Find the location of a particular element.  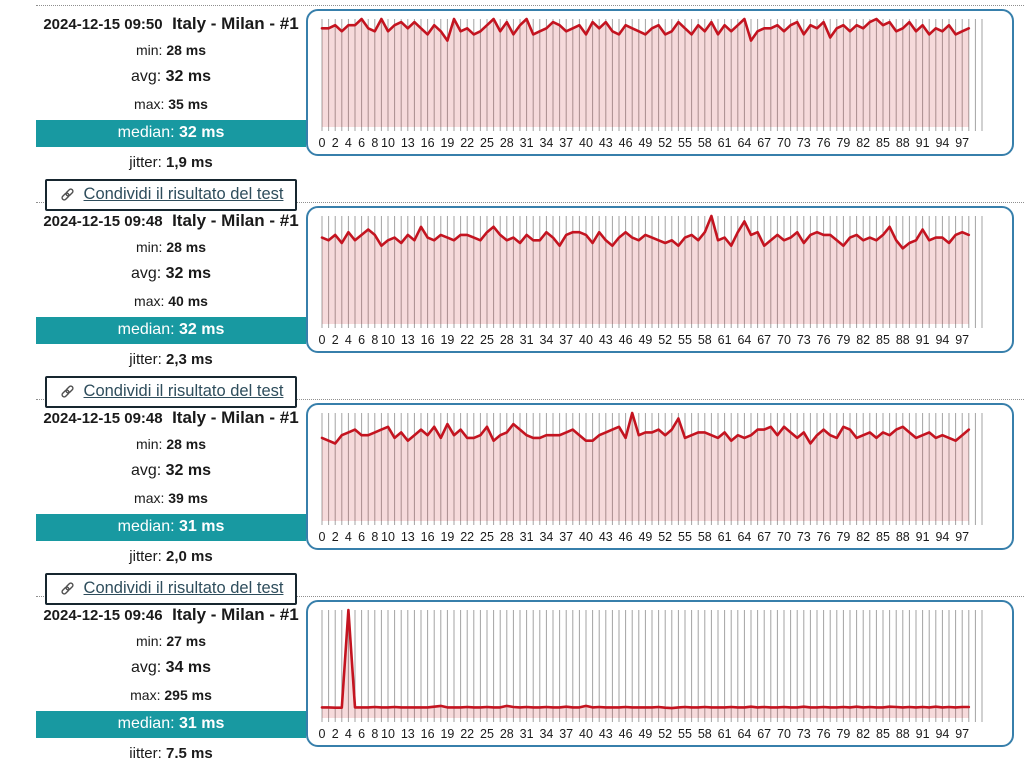

svg-text: 19 is located at coordinates (447, 537).